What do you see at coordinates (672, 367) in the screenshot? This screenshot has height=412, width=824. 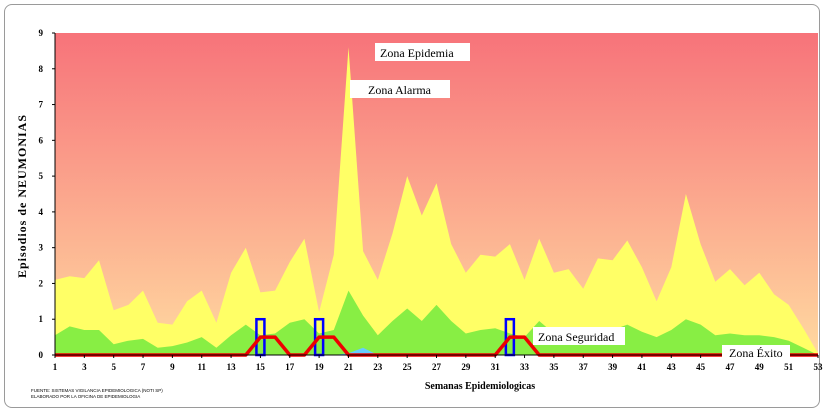 I see `x-tick-label-43: 43` at bounding box center [672, 367].